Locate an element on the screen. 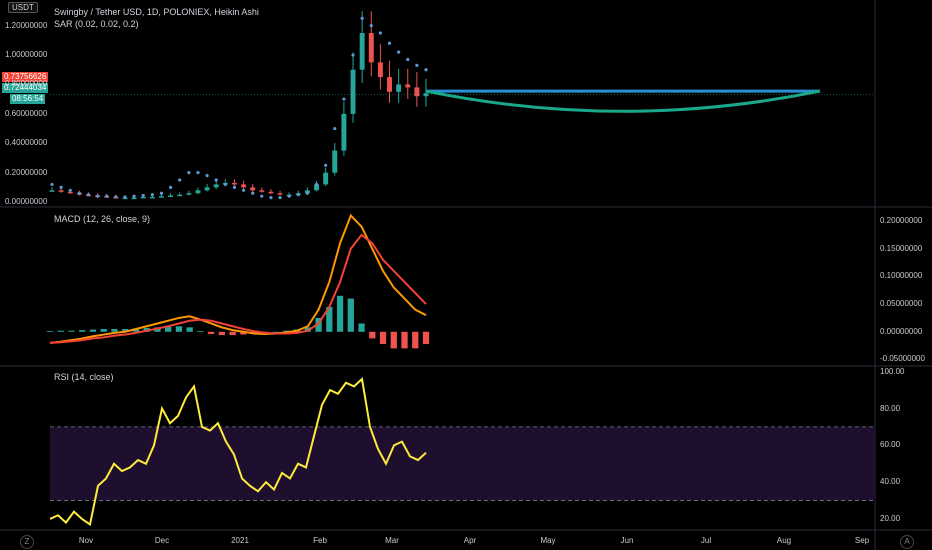 Image resolution: width=932 pixels, height=550 pixels. drawing-arc is located at coordinates (623, 101).